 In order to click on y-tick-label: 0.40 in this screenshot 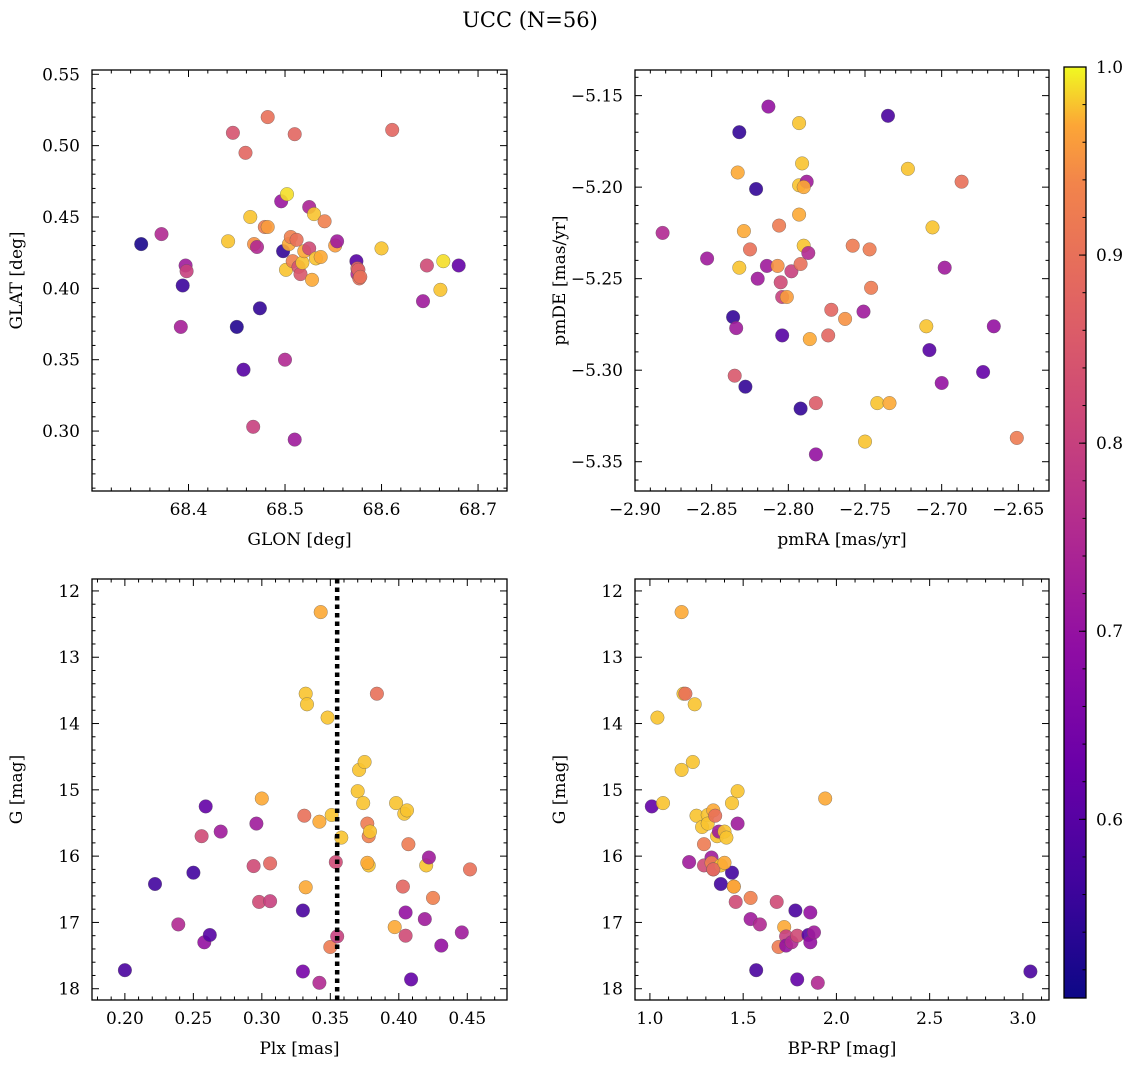, I will do `click(61, 289)`.